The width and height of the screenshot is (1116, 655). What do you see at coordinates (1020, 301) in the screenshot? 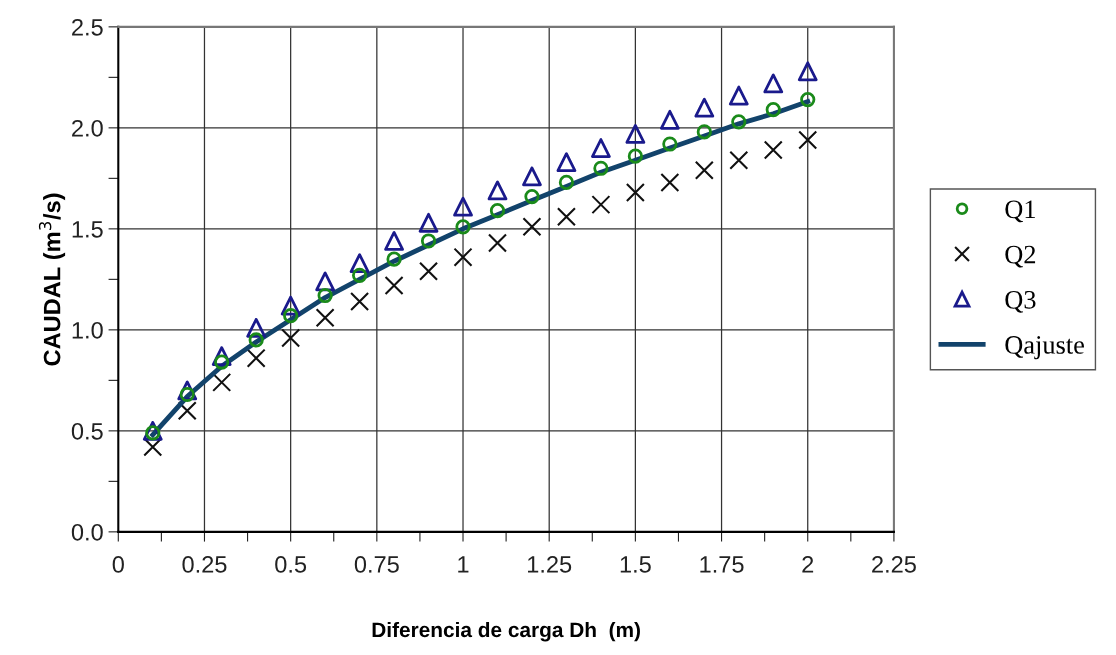
I see `legend-label: Q3` at bounding box center [1020, 301].